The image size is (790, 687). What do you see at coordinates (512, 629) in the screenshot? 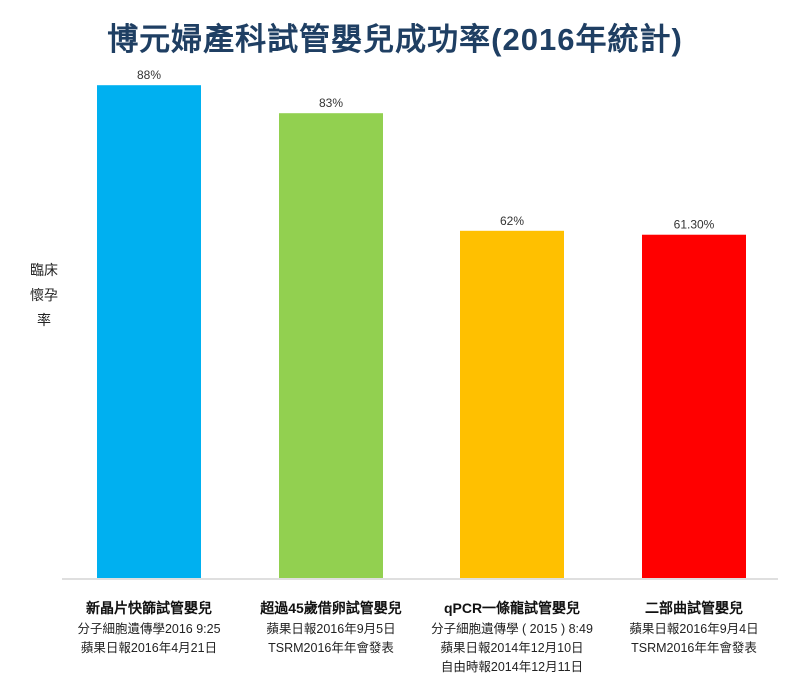
I see `category-note: 分子細胞遺傳學 ( 2015 ) 8:49` at bounding box center [512, 629].